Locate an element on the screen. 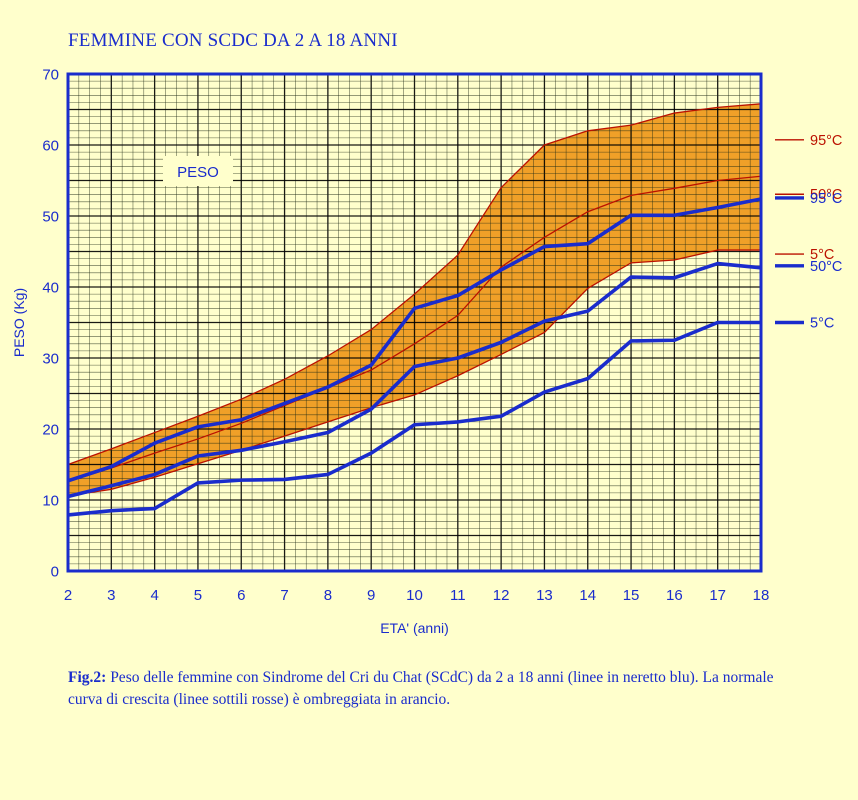 The width and height of the screenshot is (858, 800). y-tick-label: 60 is located at coordinates (50, 146).